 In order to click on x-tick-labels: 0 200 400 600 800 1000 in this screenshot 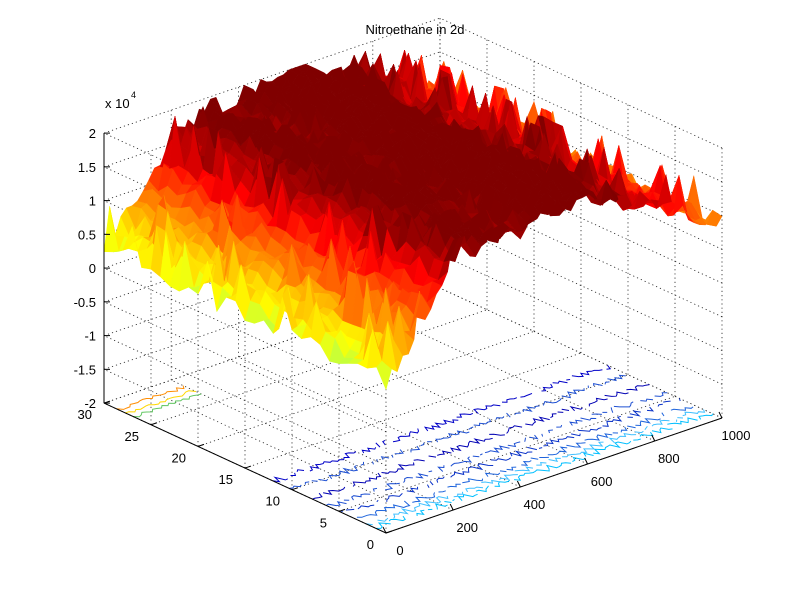, I will do `click(566, 484)`.